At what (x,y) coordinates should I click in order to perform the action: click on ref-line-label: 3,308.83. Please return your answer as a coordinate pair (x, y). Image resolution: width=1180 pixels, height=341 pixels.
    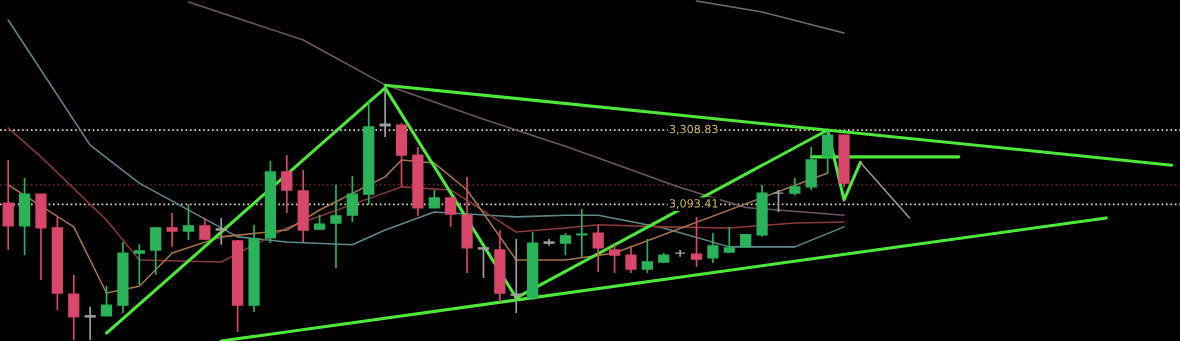
    Looking at the image, I should click on (693, 129).